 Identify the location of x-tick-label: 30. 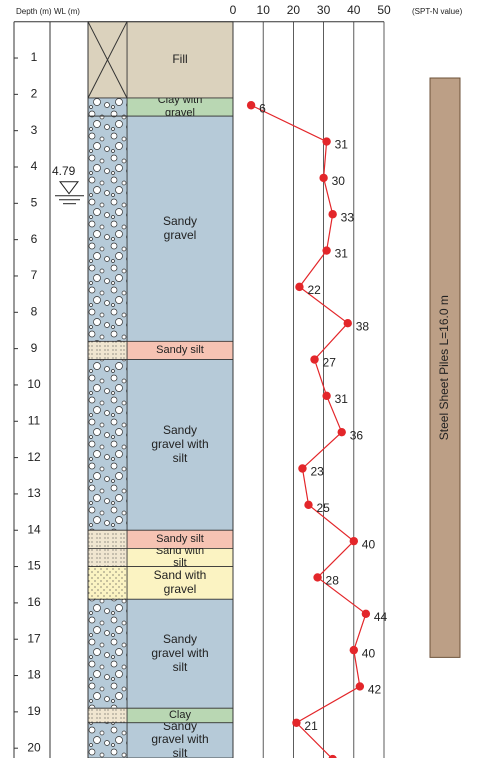
(324, 10).